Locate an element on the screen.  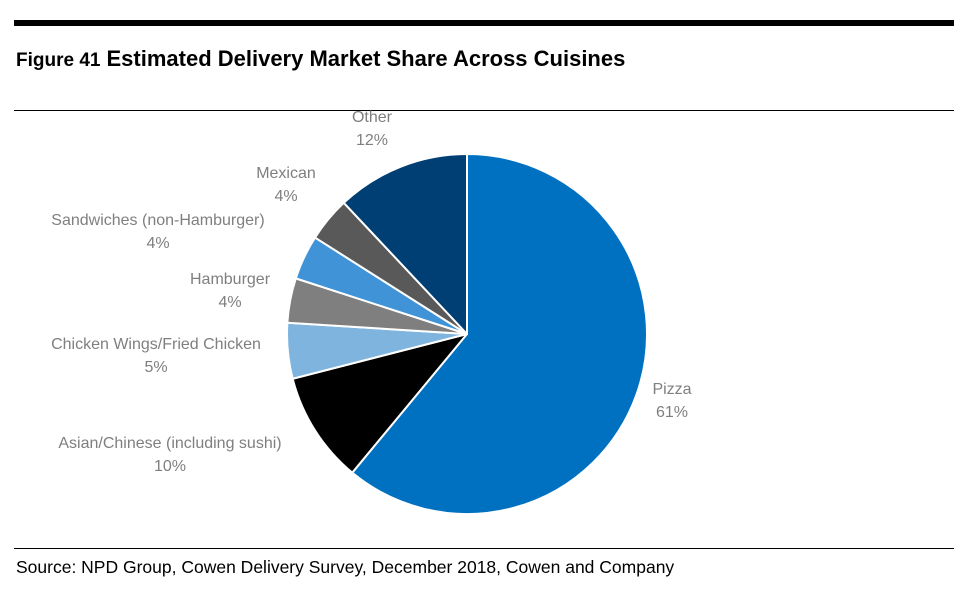
slice-label-mexican: Mexican is located at coordinates (286, 173).